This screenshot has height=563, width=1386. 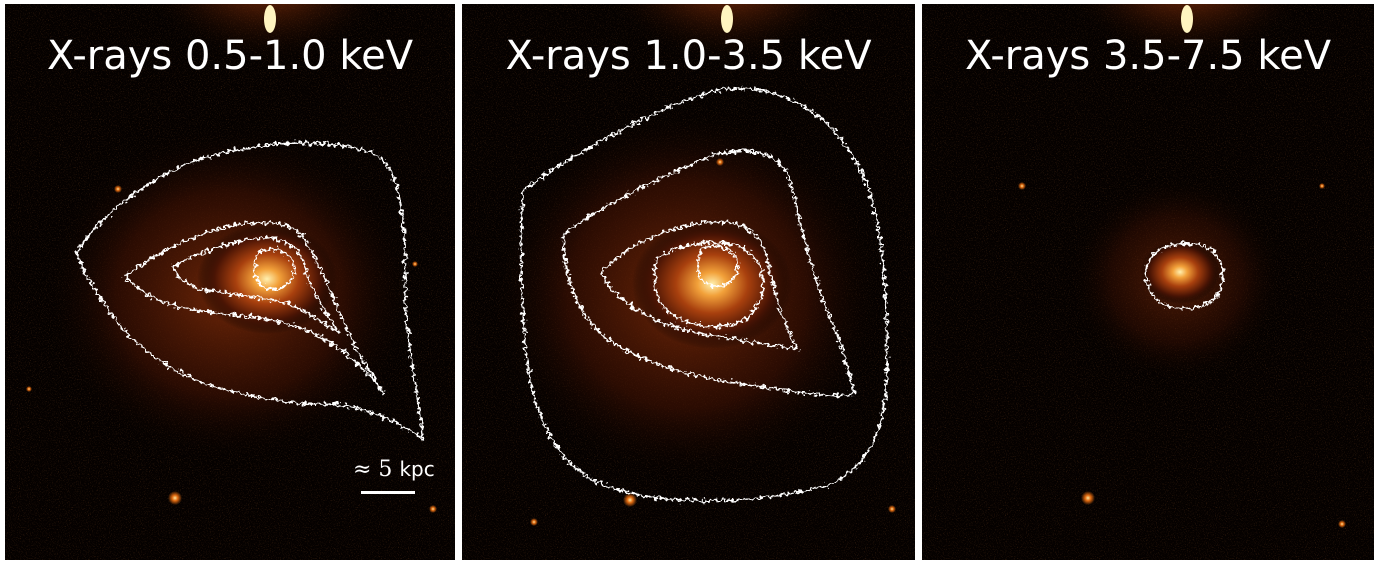 What do you see at coordinates (373, 469) in the screenshot?
I see `scale-value: ≈ 5` at bounding box center [373, 469].